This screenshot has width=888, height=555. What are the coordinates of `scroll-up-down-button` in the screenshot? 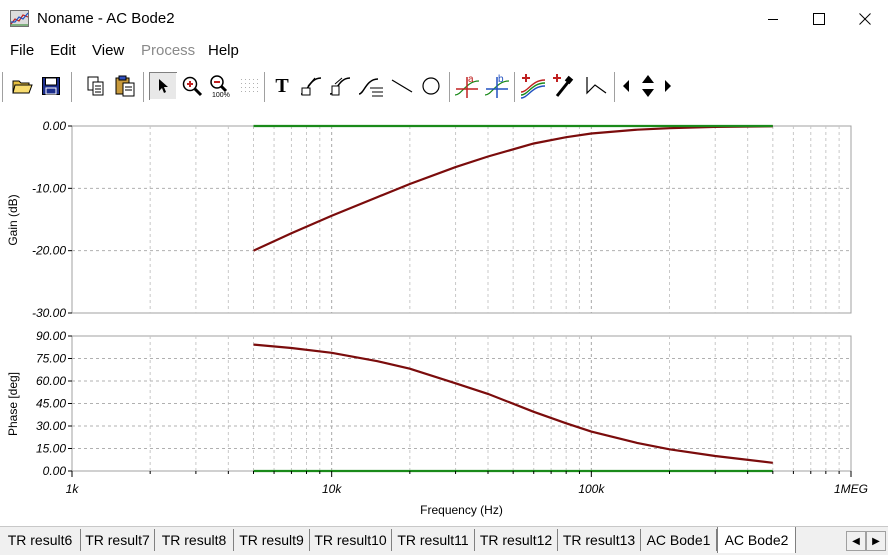 It's located at (648, 86).